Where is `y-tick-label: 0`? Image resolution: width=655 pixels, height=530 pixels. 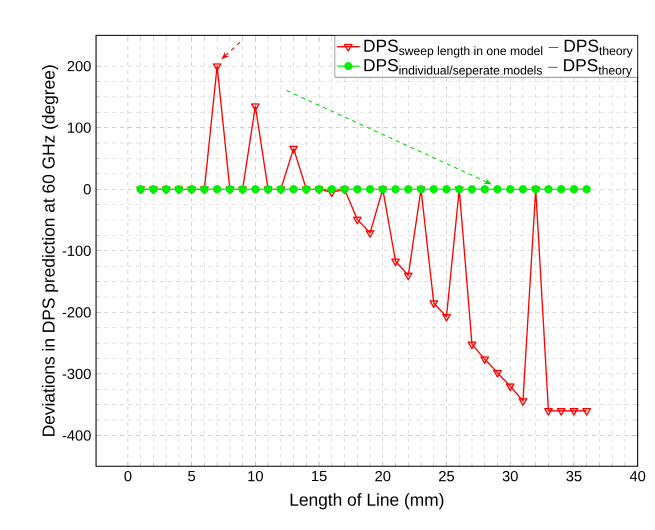 y-tick-label: 0 is located at coordinates (87, 189).